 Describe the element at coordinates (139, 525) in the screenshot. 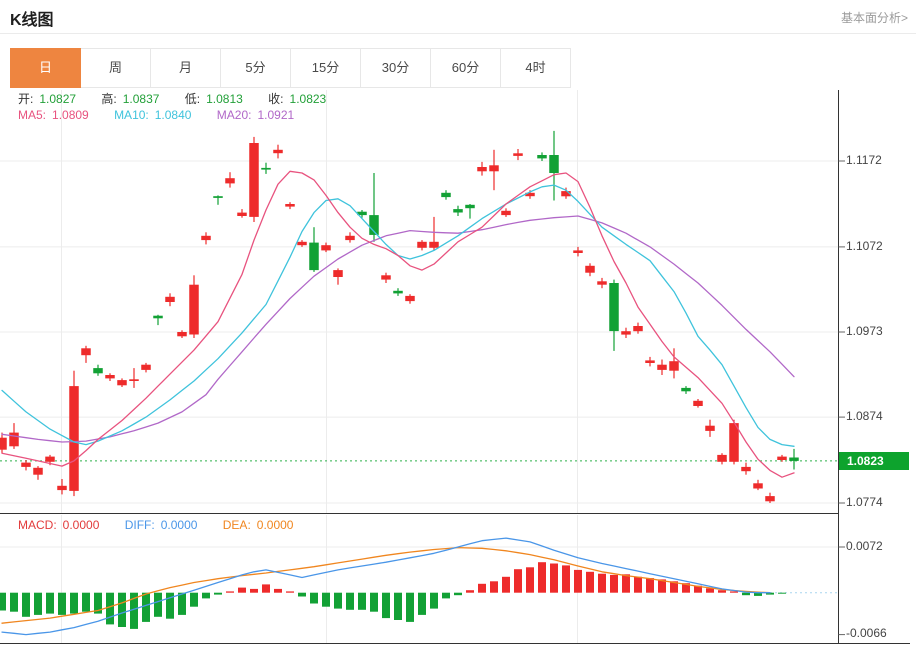

I see `diff-label: DIFF:` at that location.